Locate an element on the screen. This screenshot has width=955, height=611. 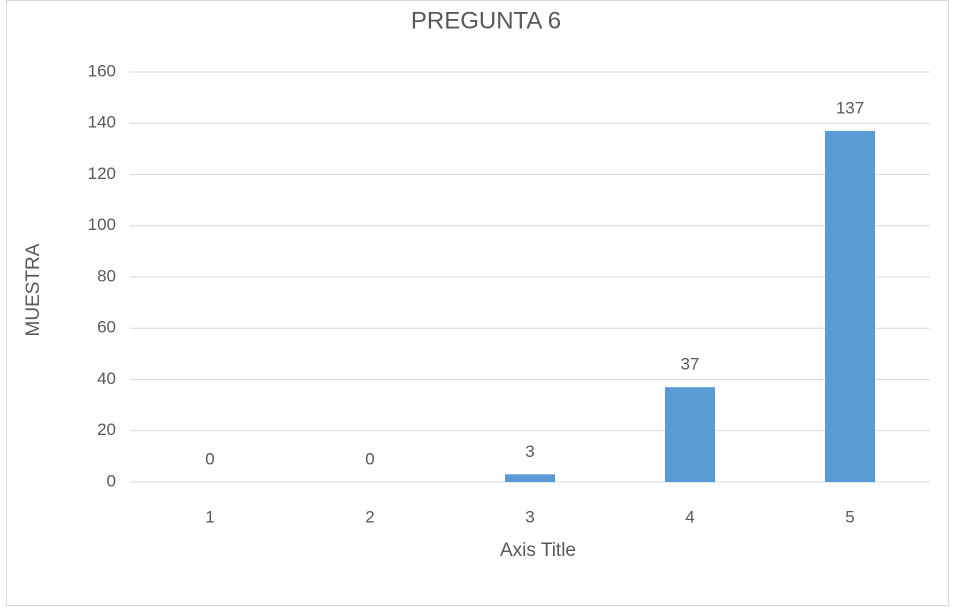
x-tick-label: 3 is located at coordinates (529, 516).